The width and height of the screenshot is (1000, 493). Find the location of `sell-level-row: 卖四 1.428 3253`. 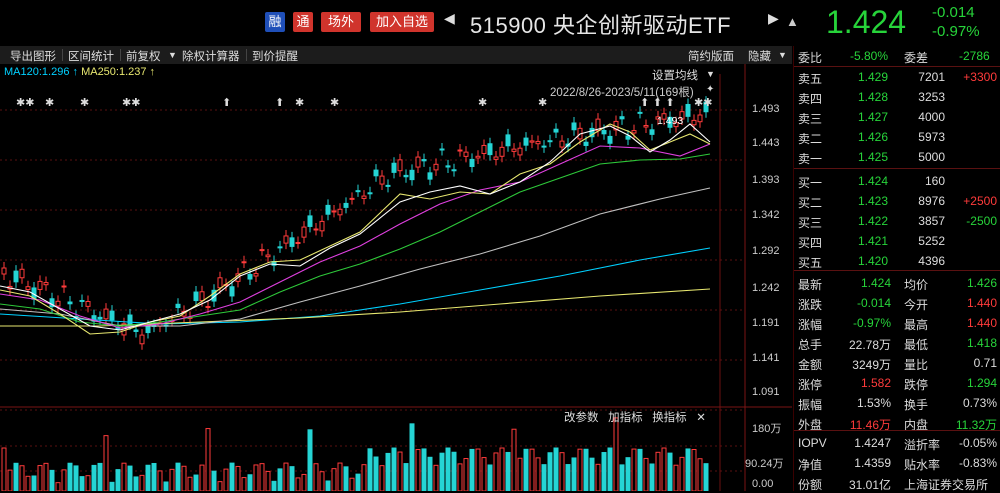

sell-level-row: 卖四 1.428 3253 is located at coordinates (871, 98).